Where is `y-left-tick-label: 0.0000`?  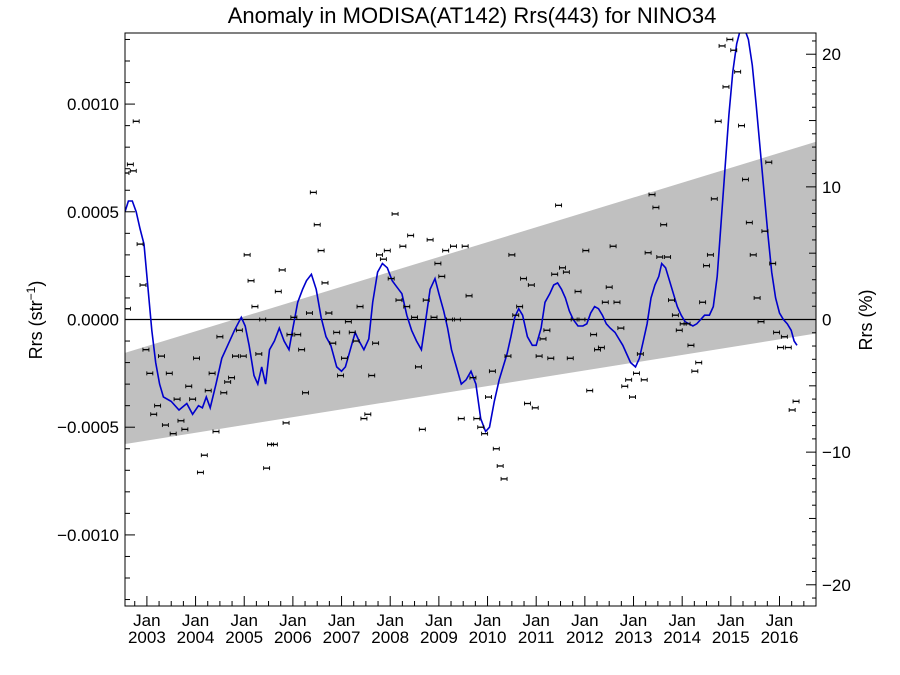
y-left-tick-label: 0.0000 is located at coordinates (93, 320).